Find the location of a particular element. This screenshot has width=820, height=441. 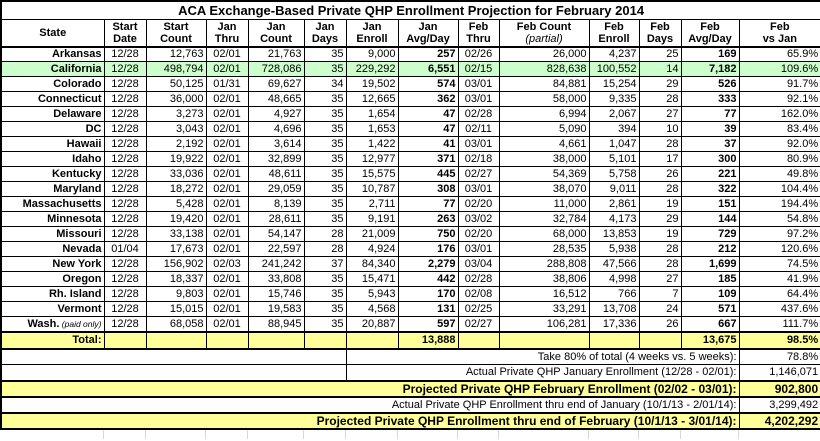

total-cell-jan_thru is located at coordinates (227, 340).